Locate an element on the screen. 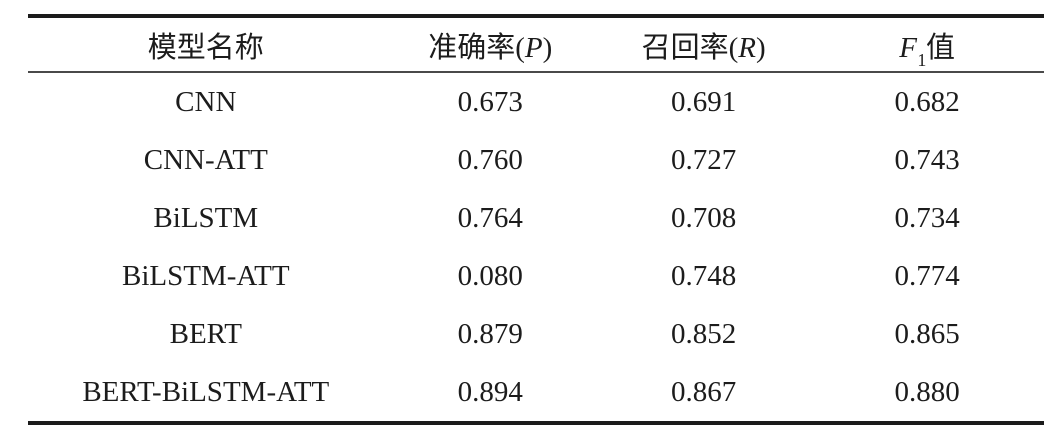 This screenshot has height=442, width=1052. cell-model: BERT-BiLSTM-ATT is located at coordinates (206, 391).